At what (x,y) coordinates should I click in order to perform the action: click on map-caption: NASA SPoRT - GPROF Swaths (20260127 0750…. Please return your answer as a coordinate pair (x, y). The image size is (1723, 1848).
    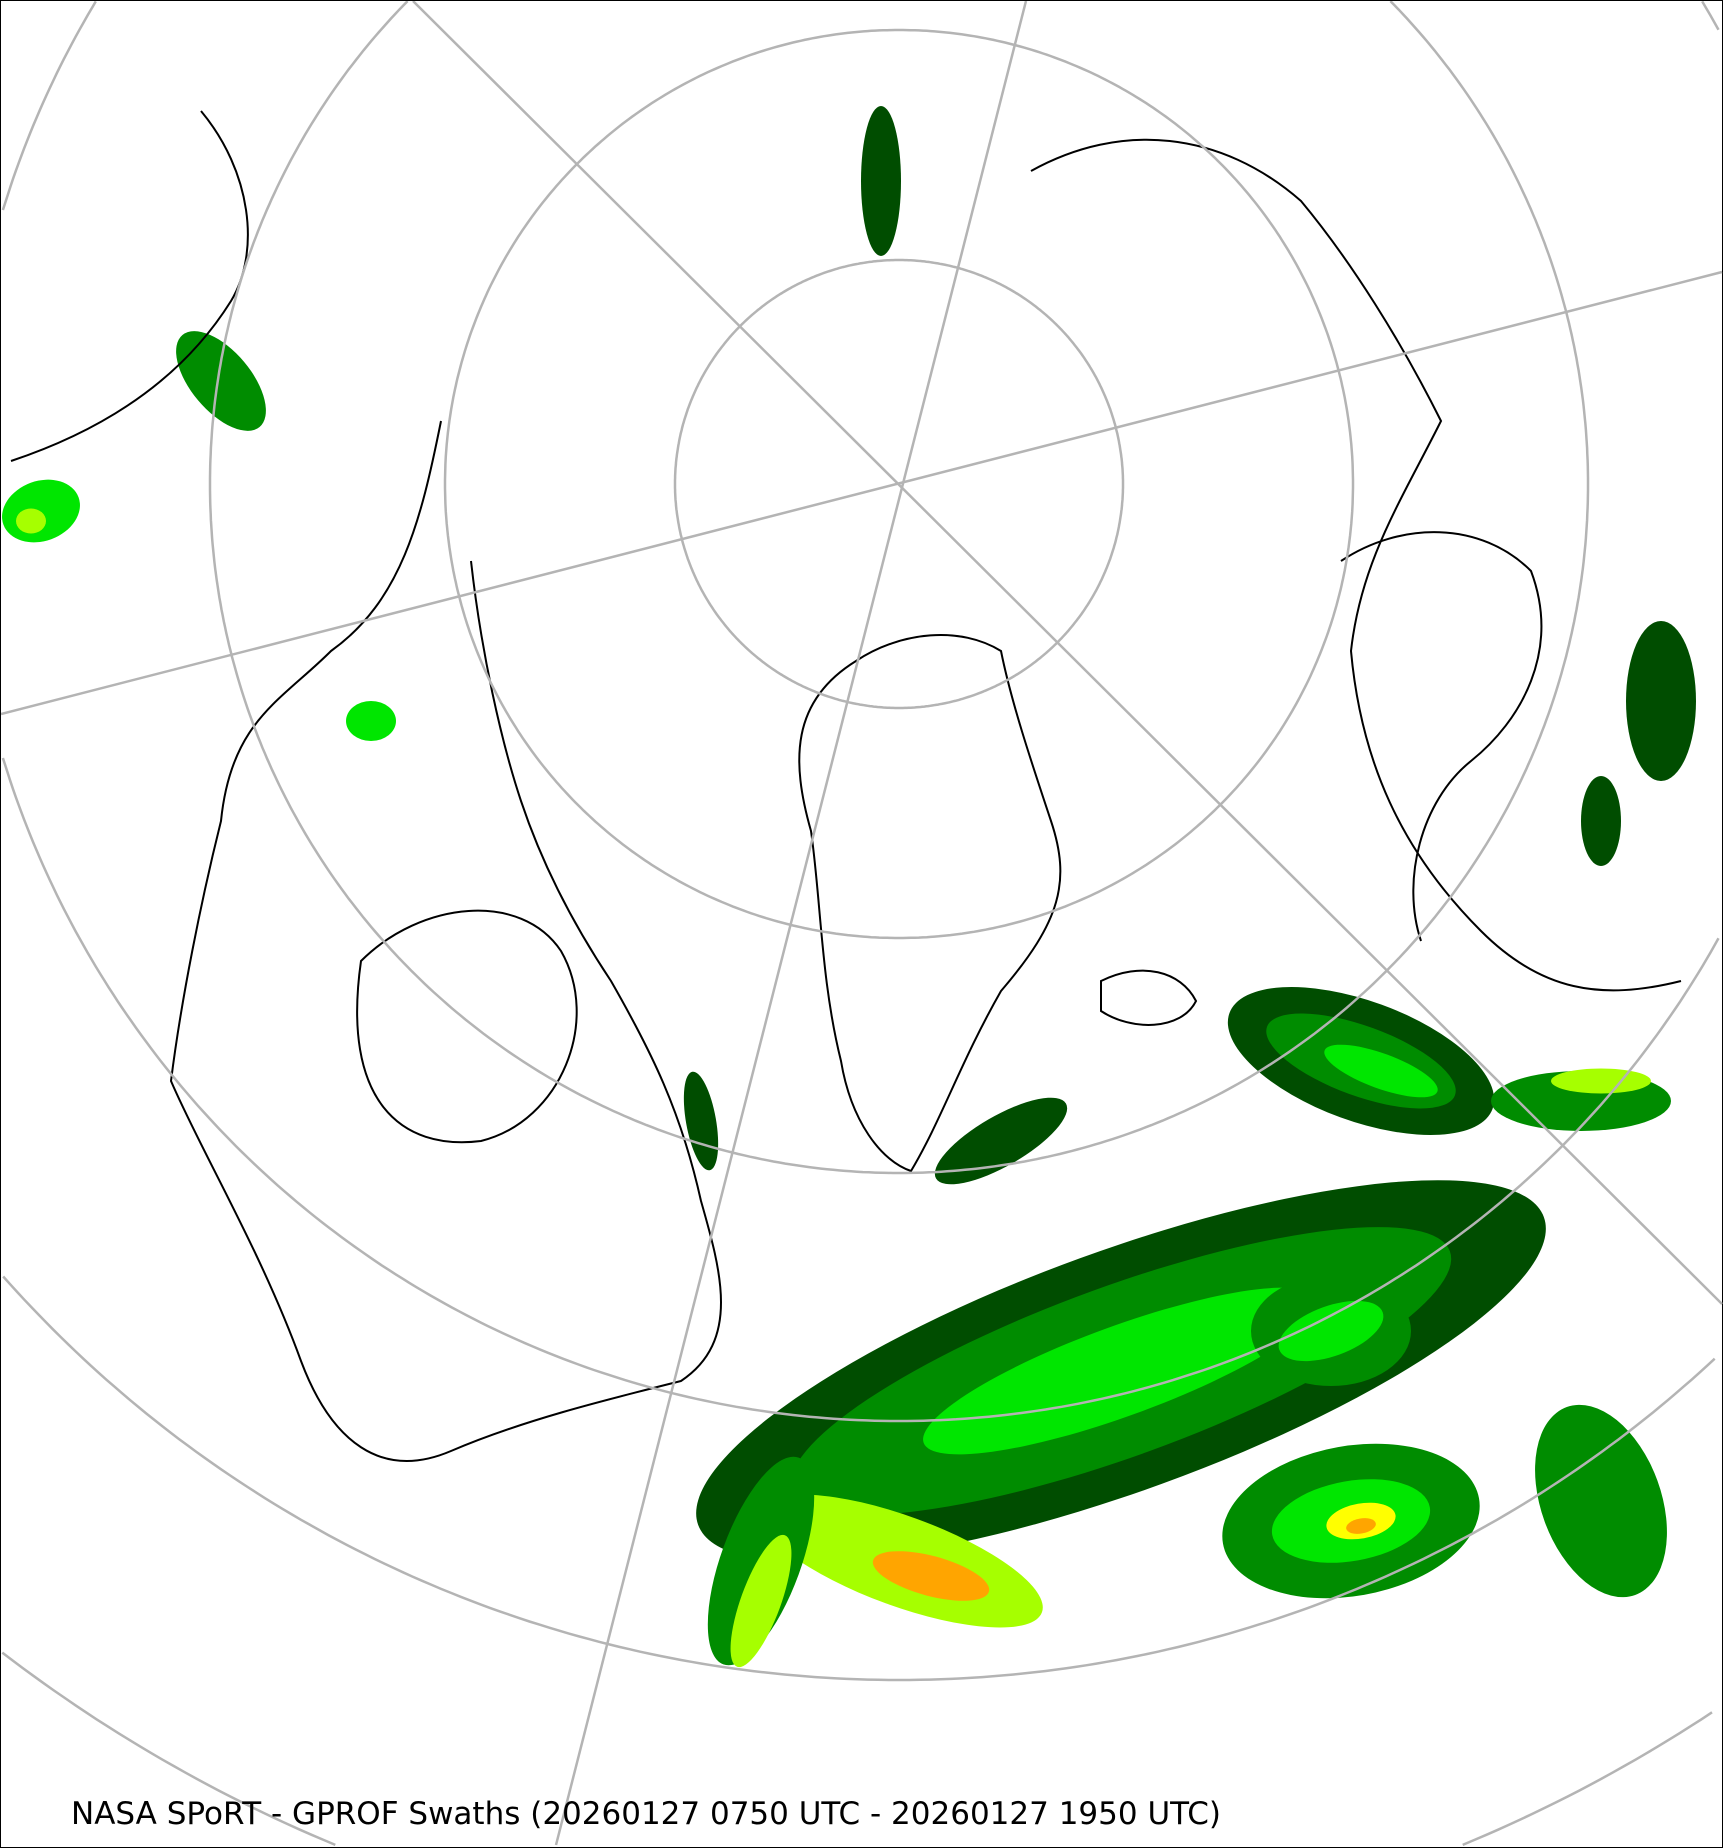
    Looking at the image, I should click on (646, 1814).